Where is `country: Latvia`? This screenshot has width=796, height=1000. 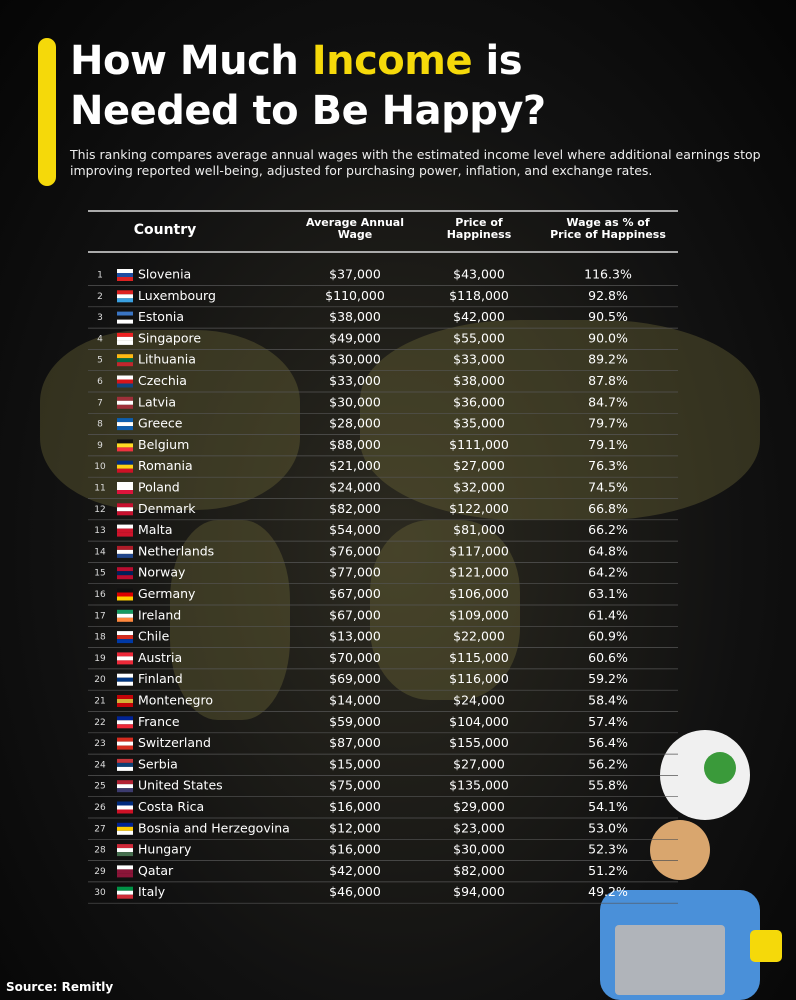 country: Latvia is located at coordinates (157, 401).